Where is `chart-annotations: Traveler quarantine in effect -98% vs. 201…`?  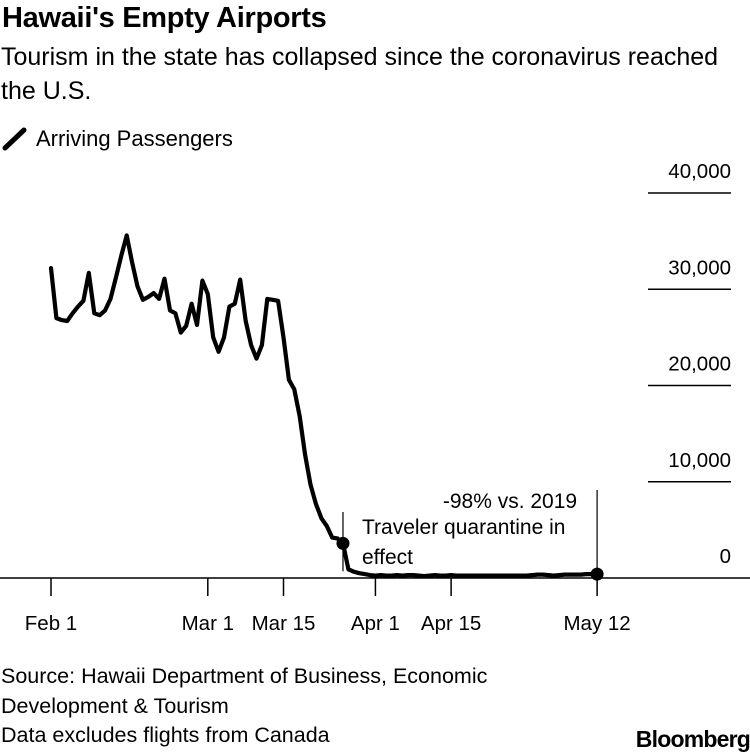 chart-annotations: Traveler quarantine in effect -98% vs. 201… is located at coordinates (470, 532).